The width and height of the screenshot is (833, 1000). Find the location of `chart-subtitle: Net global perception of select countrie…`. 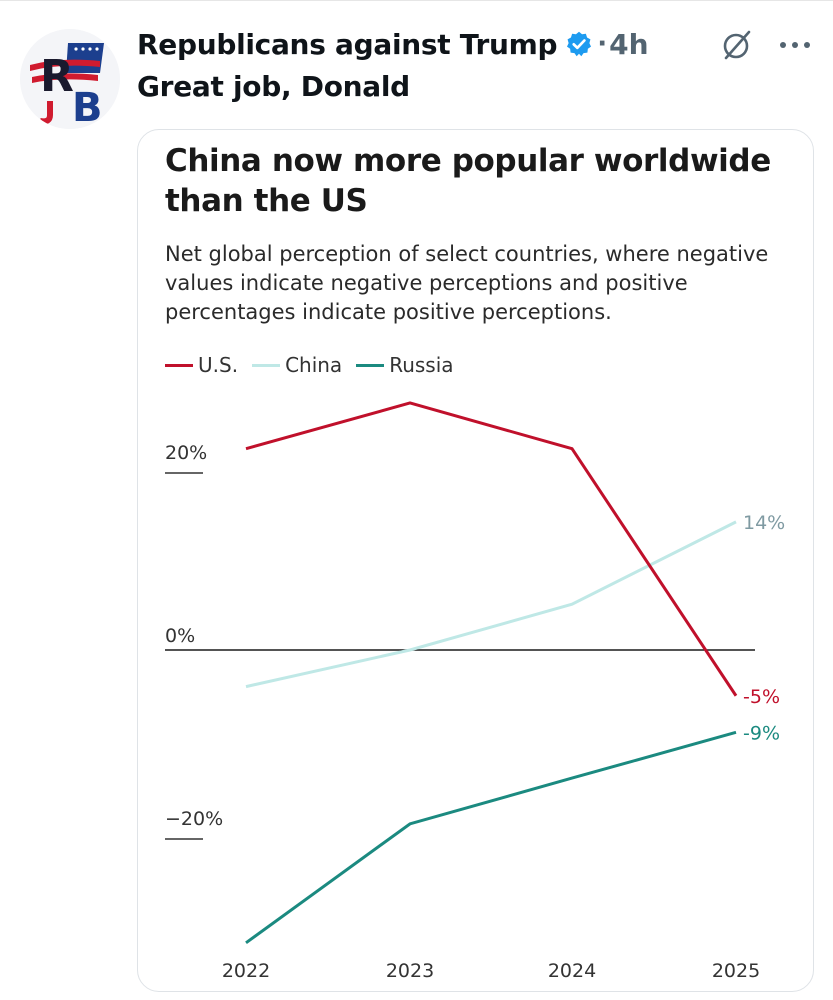

chart-subtitle: Net global perception of select countrie… is located at coordinates (467, 283).